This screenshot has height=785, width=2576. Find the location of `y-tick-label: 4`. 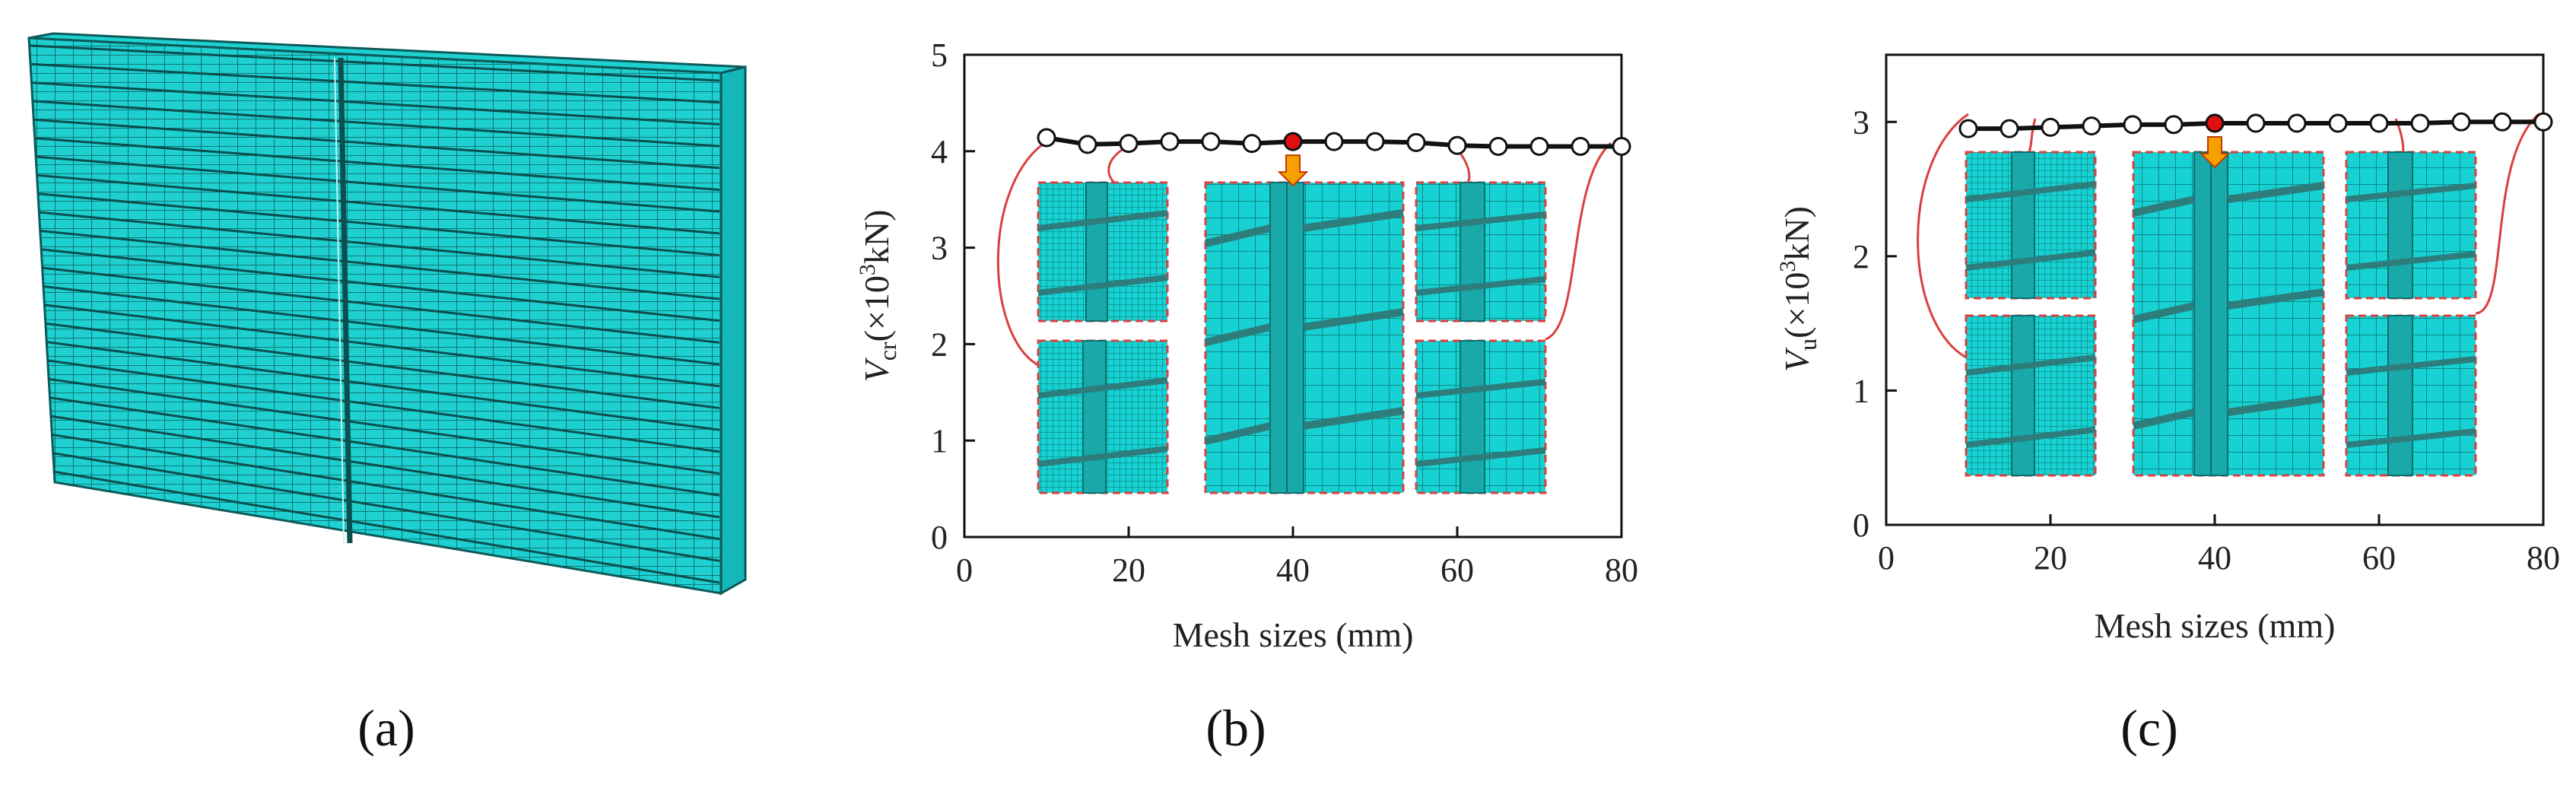

y-tick-label: 4 is located at coordinates (939, 151).